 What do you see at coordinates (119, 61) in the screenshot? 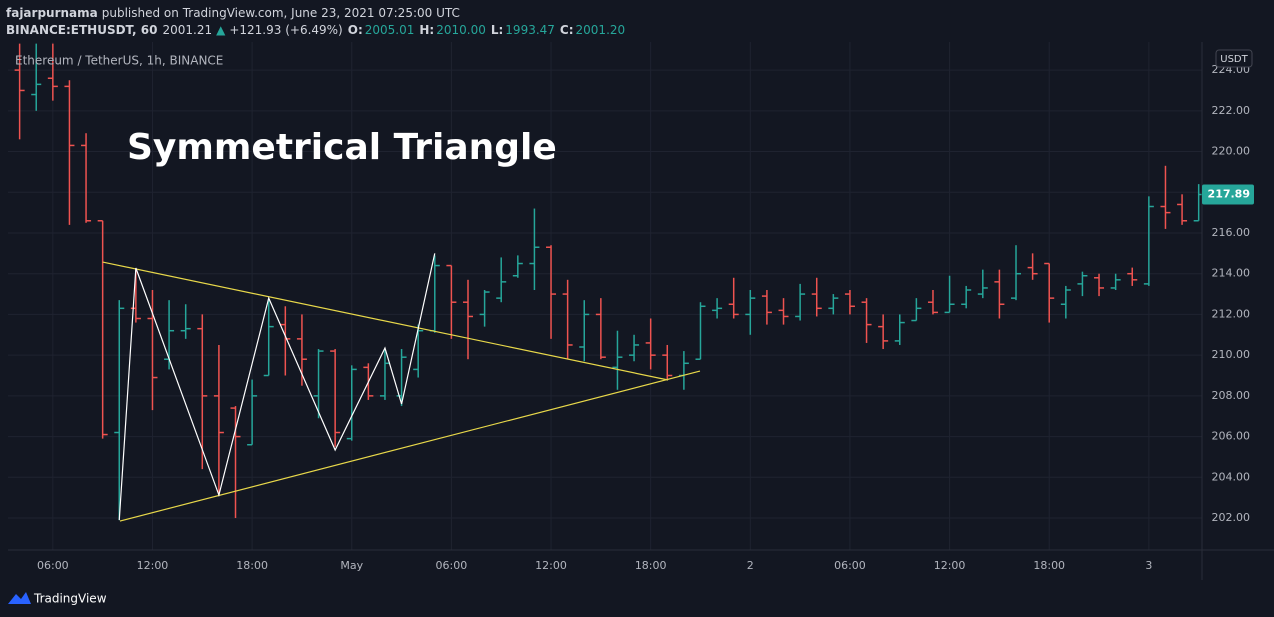
I see `legend: Ethereum / TetherUS, 1h, BINANCE` at bounding box center [119, 61].